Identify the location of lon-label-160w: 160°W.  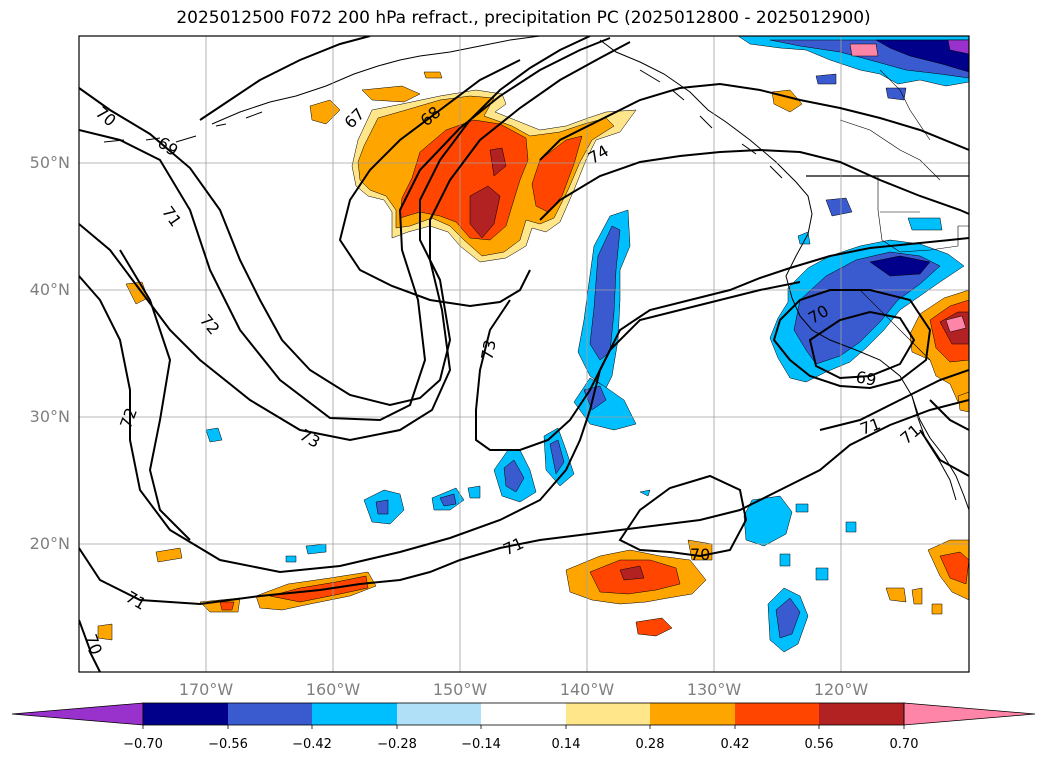
(333, 689).